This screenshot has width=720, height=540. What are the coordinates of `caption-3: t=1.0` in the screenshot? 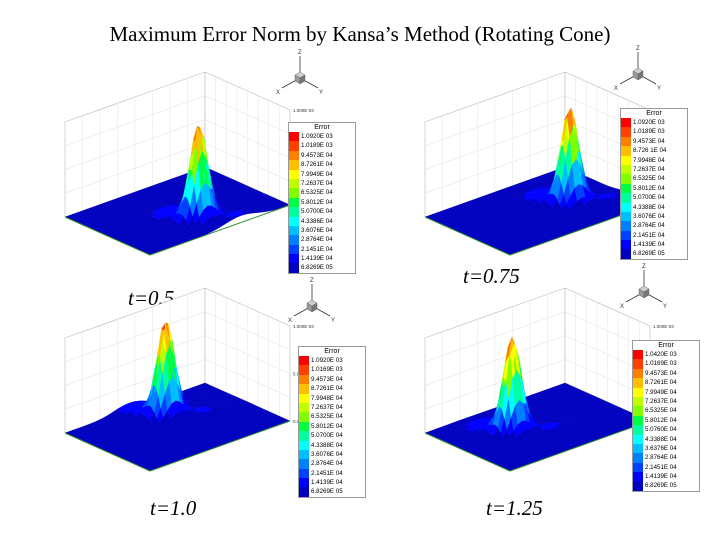 It's located at (173, 508).